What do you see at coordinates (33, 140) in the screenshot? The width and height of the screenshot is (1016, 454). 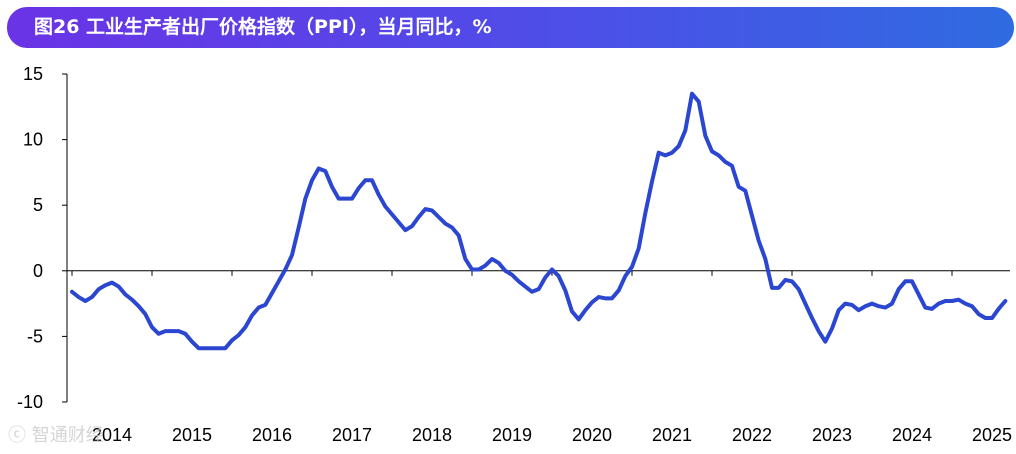 I see `y-tick-label: 10` at bounding box center [33, 140].